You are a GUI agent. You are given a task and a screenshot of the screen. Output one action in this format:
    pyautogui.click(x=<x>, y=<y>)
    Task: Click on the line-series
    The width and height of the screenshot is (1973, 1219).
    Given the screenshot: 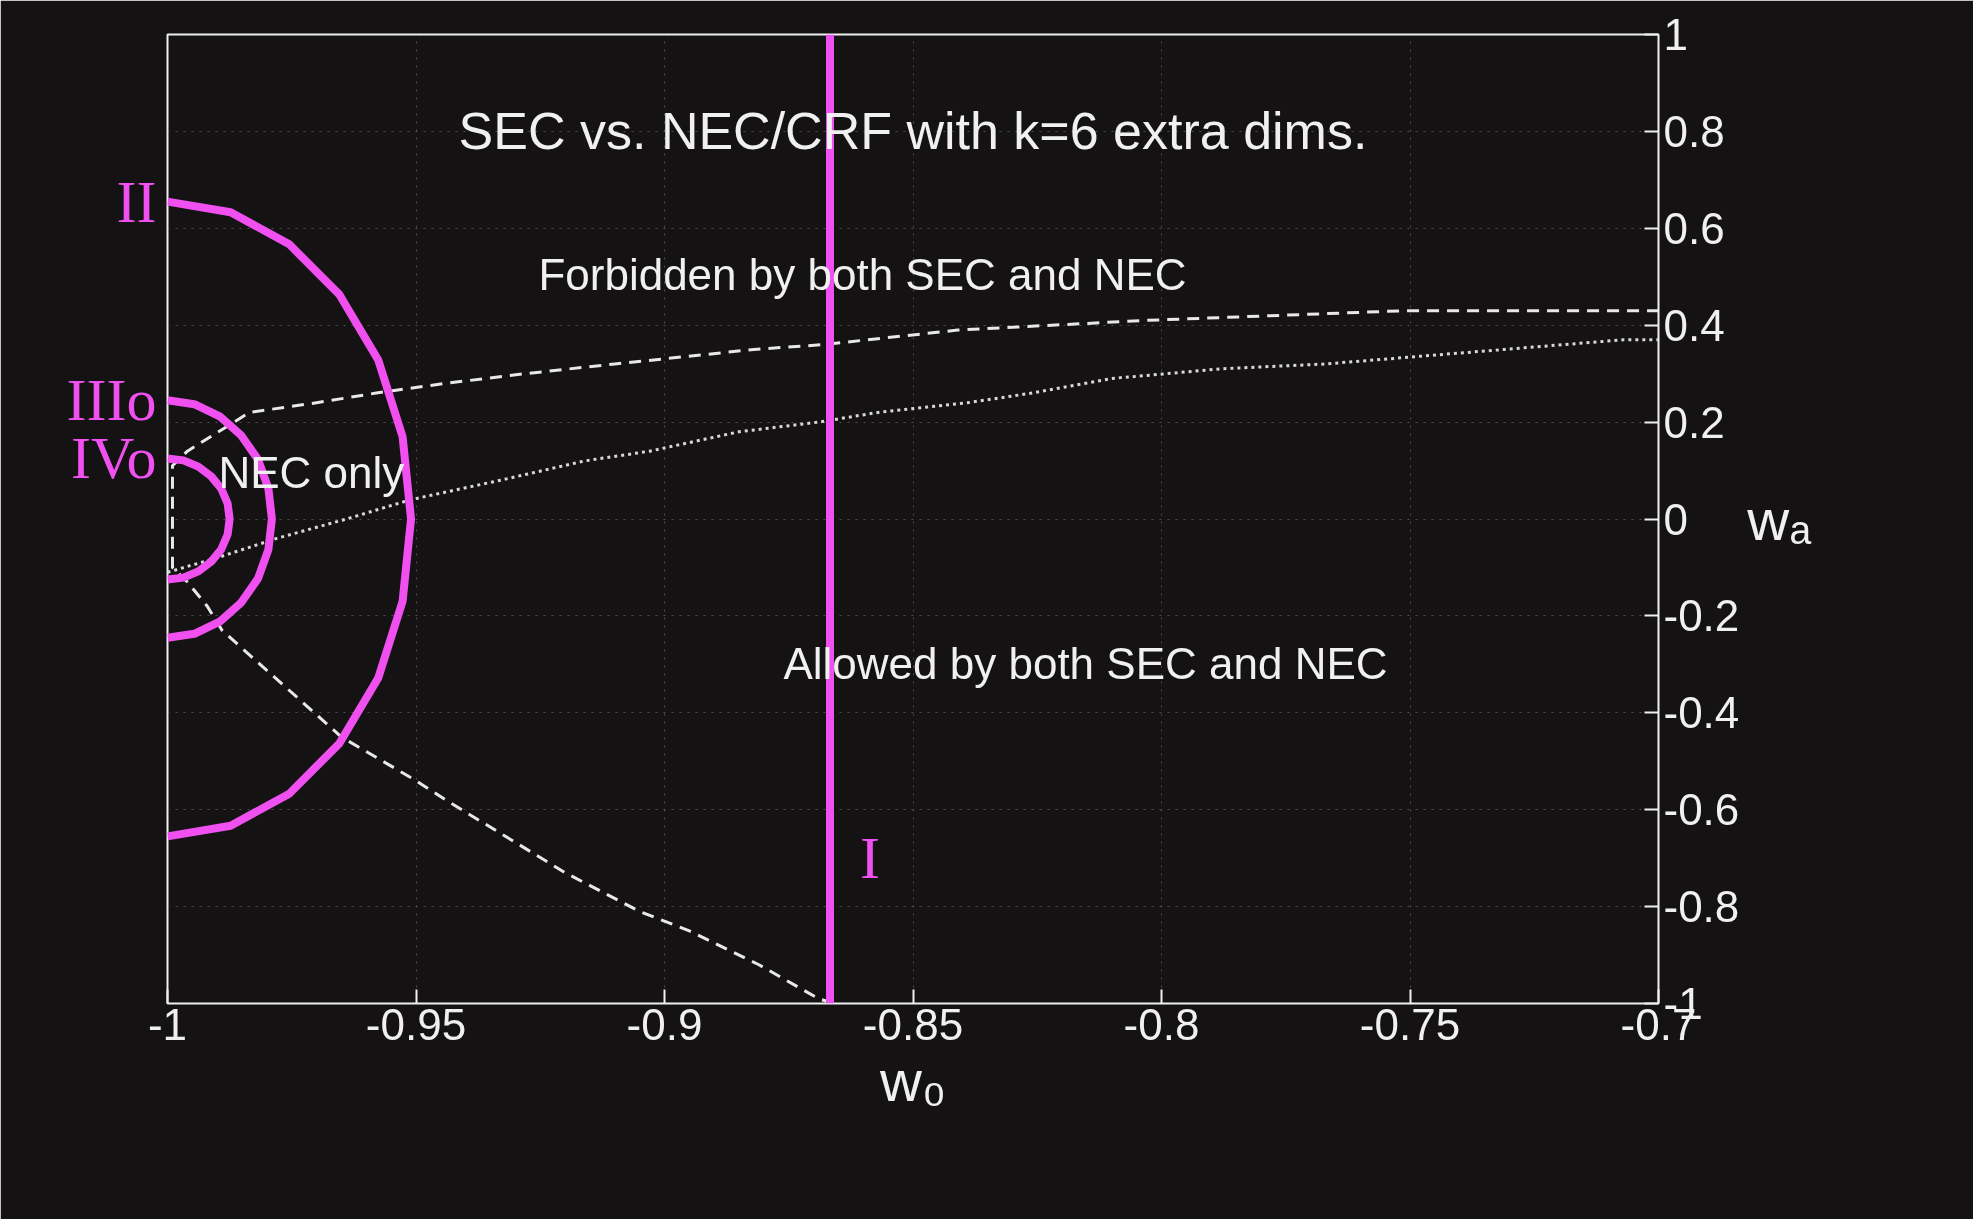 What is the action you would take?
    pyautogui.click(x=913, y=456)
    